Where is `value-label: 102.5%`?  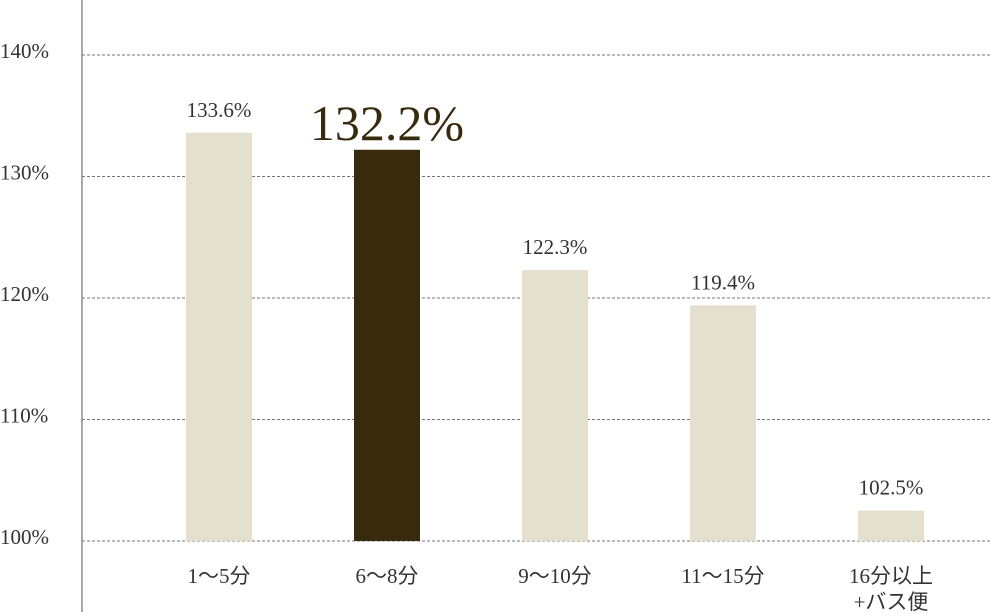
value-label: 102.5% is located at coordinates (891, 488).